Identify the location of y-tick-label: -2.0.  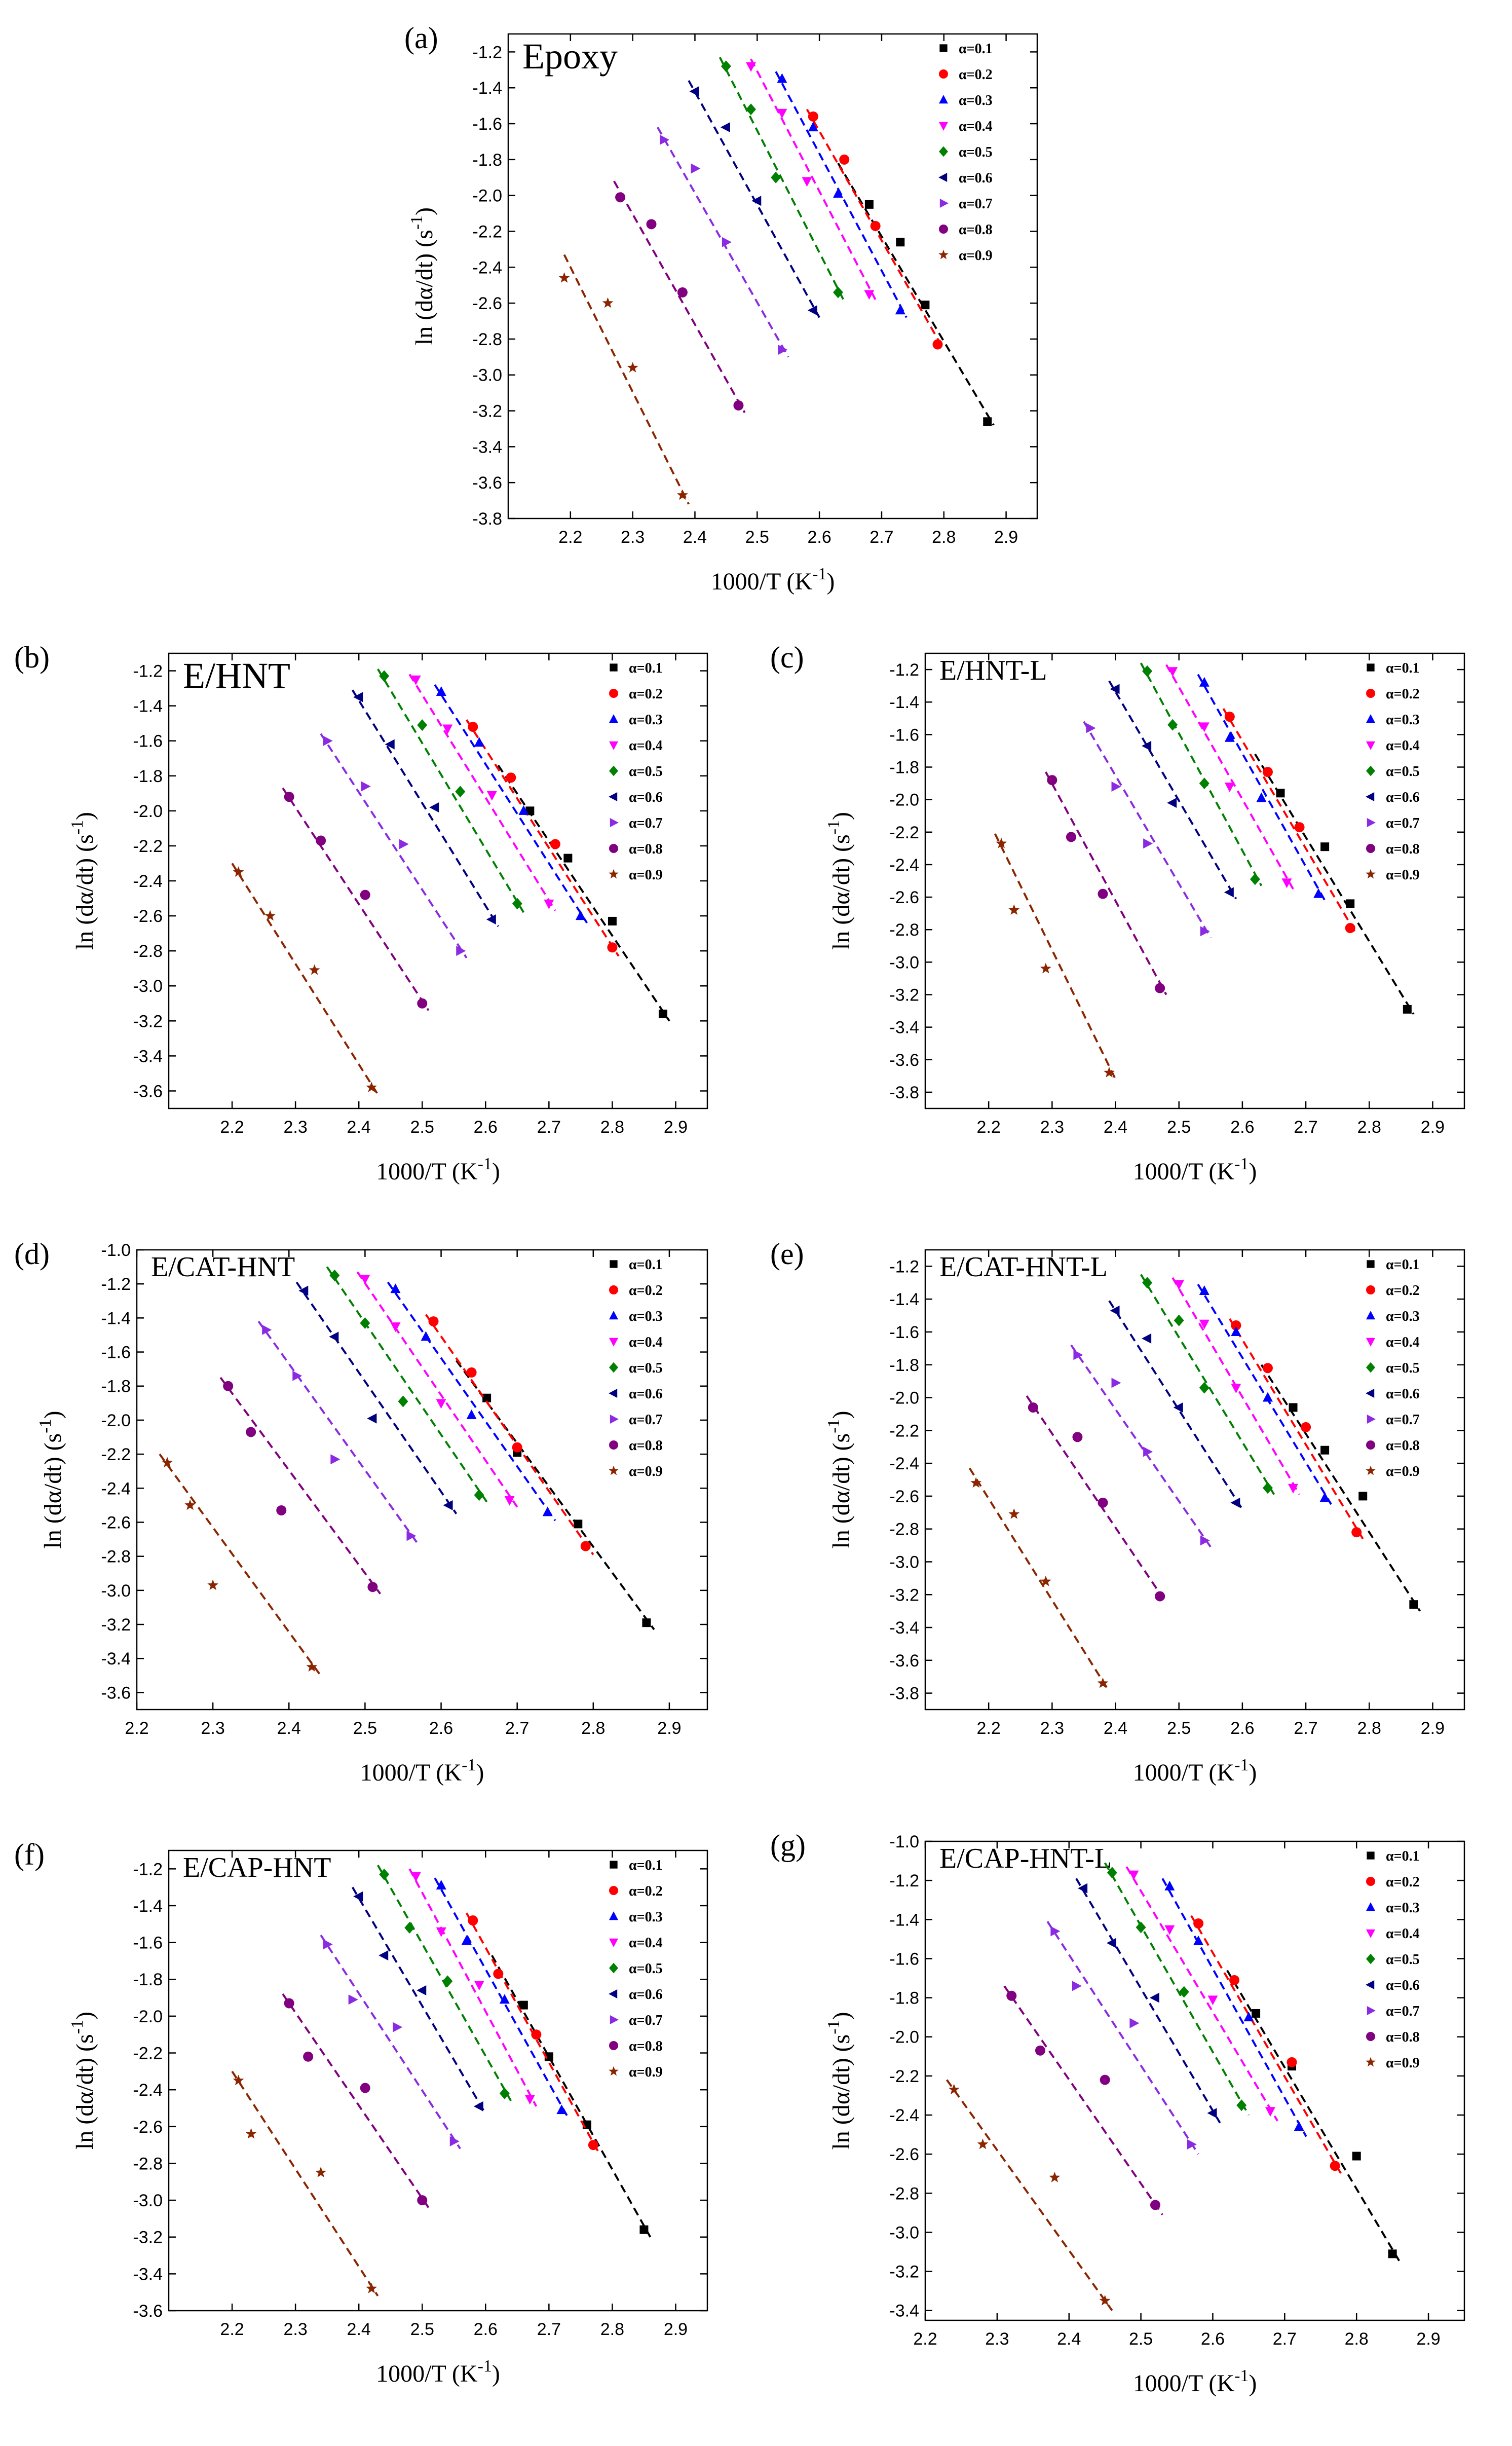
(148, 811).